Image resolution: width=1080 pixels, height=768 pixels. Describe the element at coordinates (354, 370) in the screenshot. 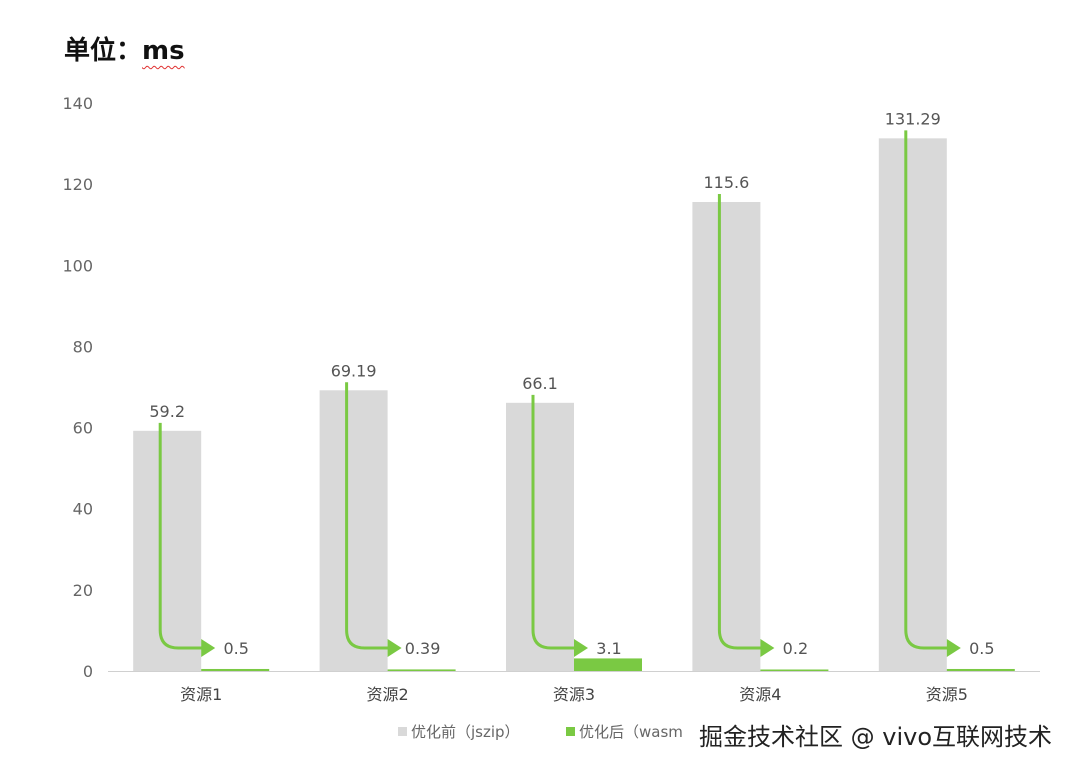

I see `data-label-before: 69.19` at that location.